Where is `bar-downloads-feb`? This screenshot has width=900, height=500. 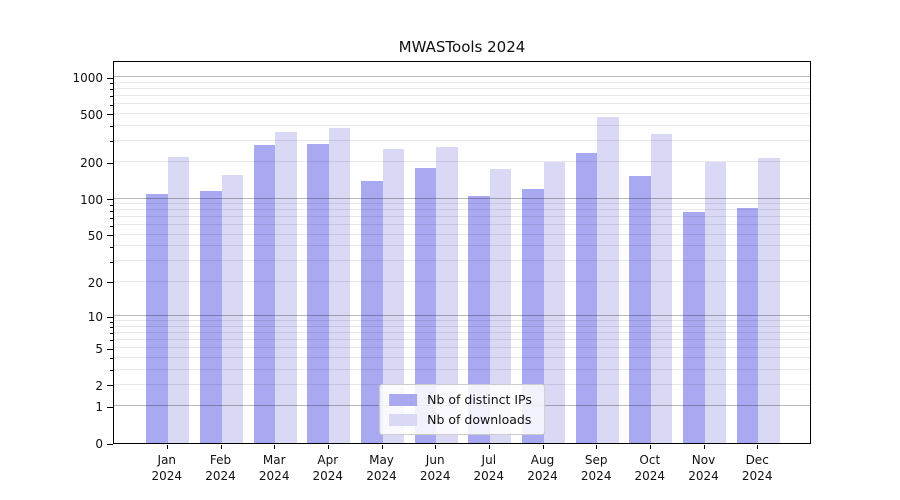 bar-downloads-feb is located at coordinates (232, 308).